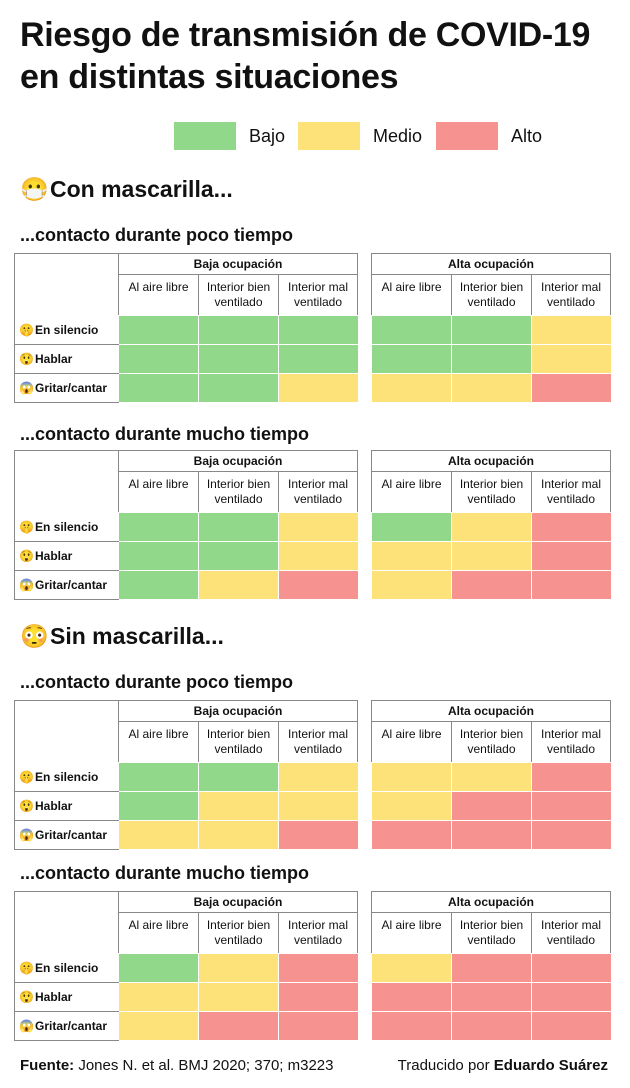 The image size is (630, 1088). Describe the element at coordinates (267, 136) in the screenshot. I see `legend-label-bajo: Bajo` at that location.